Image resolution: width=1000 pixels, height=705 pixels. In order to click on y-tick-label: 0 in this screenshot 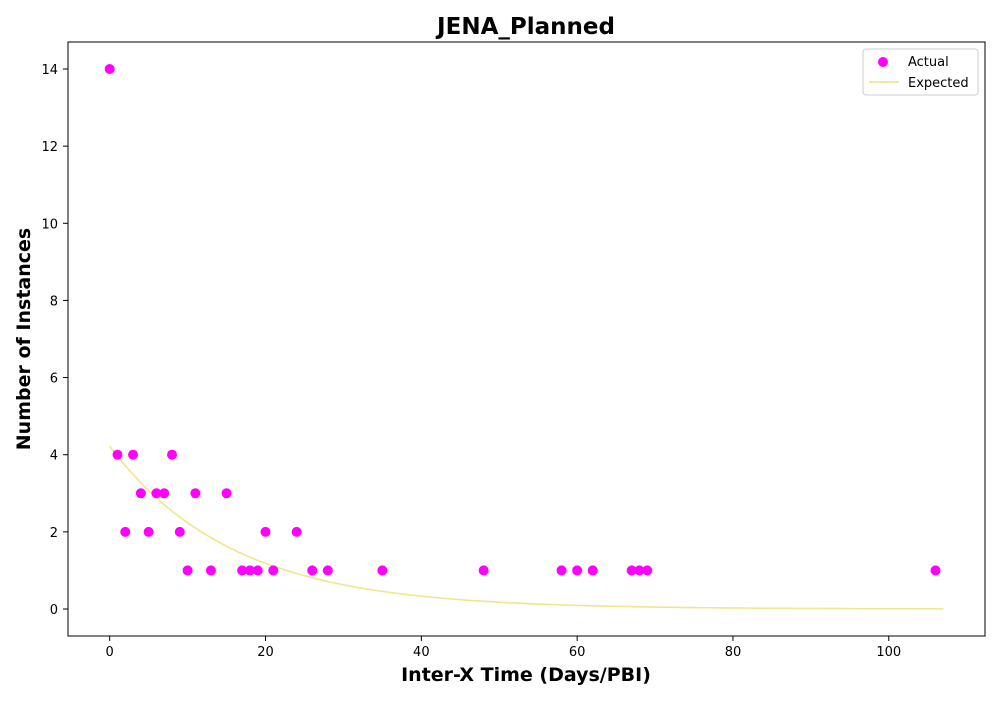, I will do `click(54, 610)`.